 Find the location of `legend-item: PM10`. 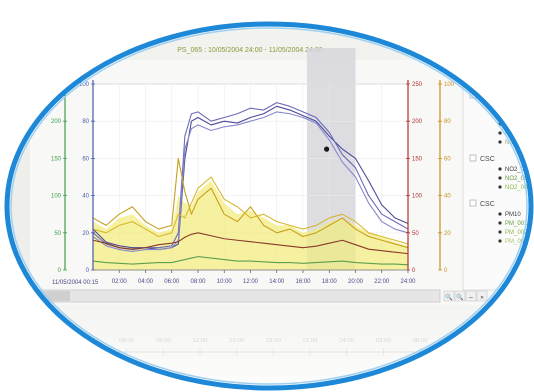

legend-item: PM10 is located at coordinates (513, 215).